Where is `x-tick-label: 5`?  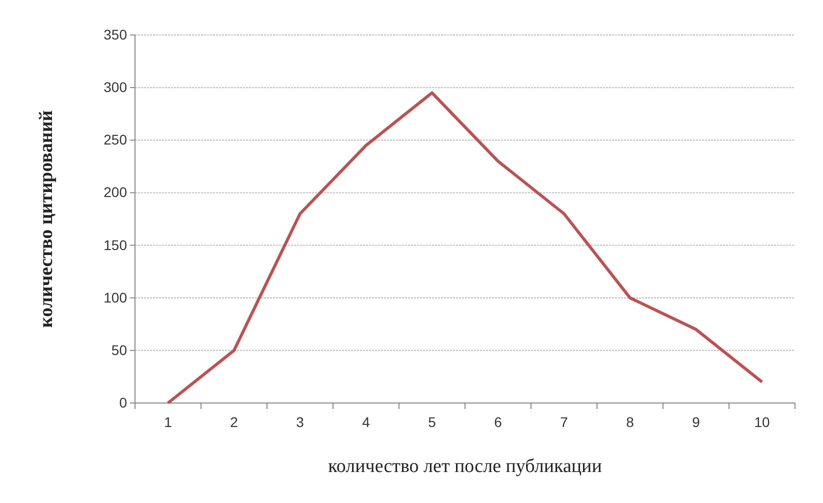
x-tick-label: 5 is located at coordinates (432, 422).